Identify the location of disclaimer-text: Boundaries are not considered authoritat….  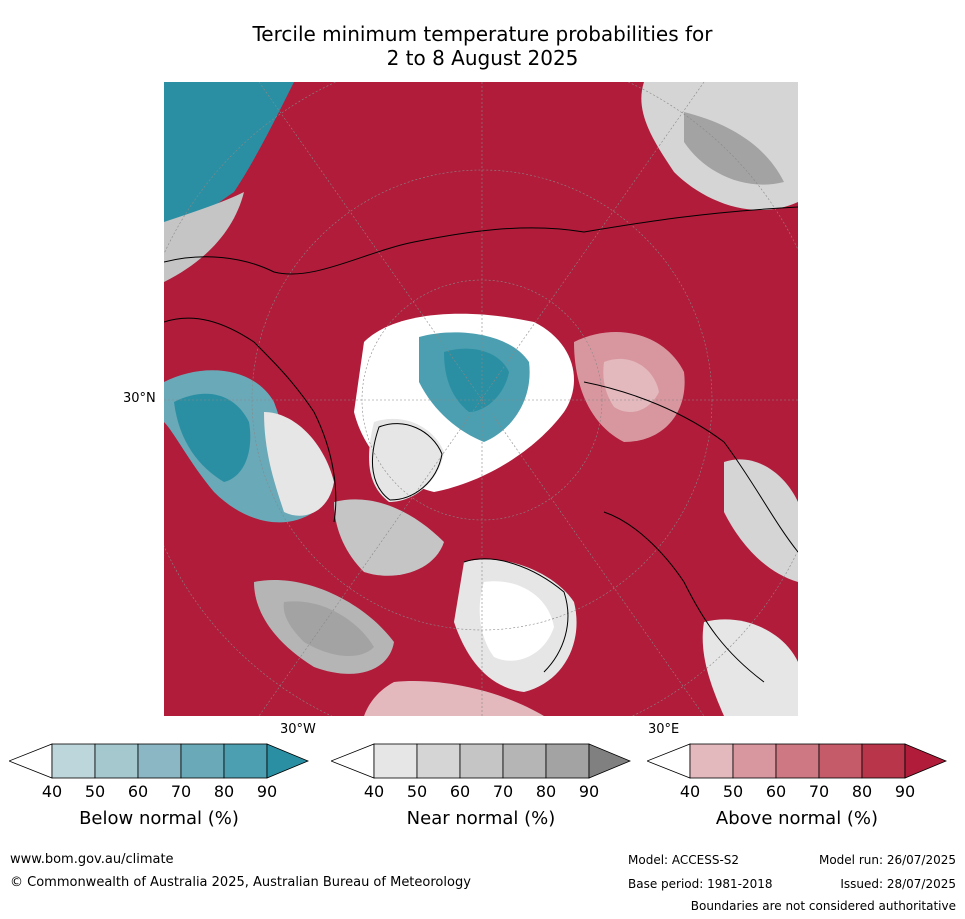
(823, 906).